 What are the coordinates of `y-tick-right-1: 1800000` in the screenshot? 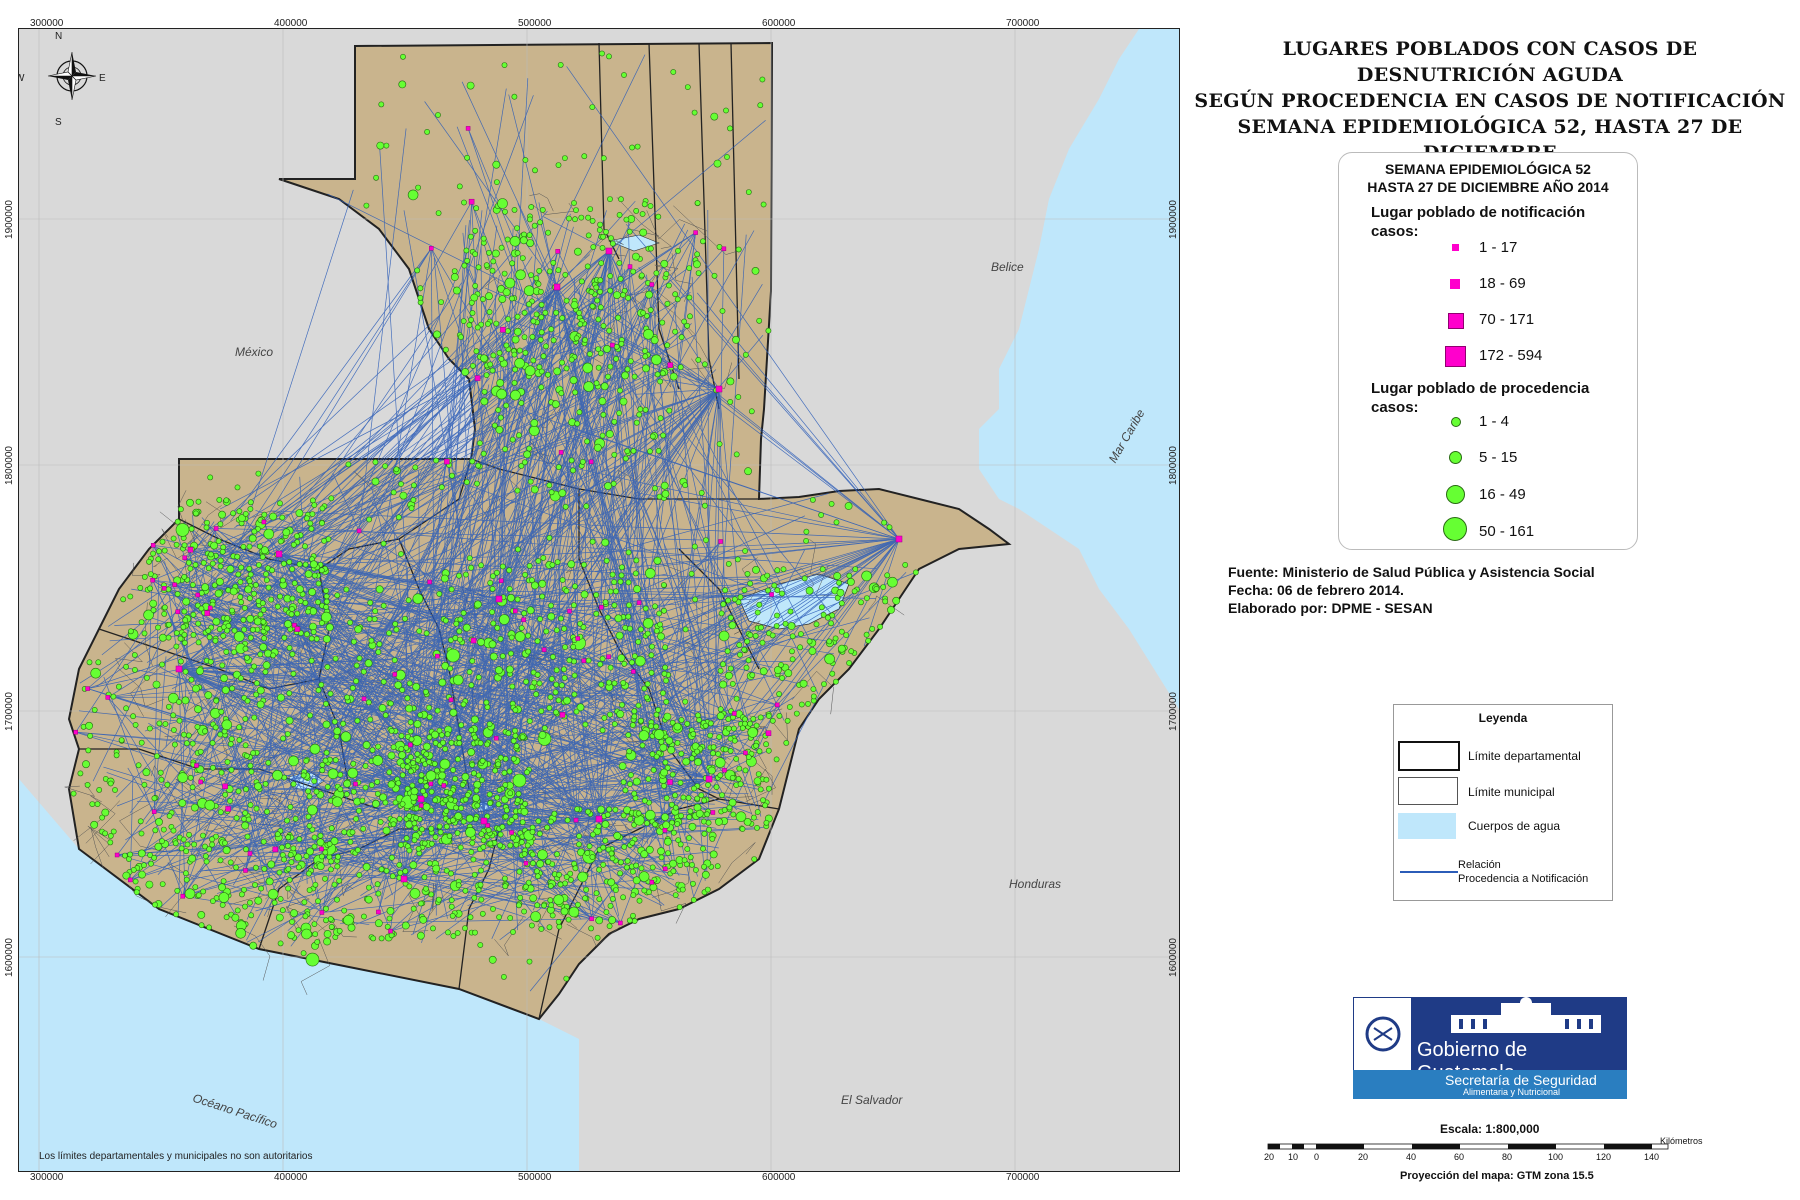 It's located at (1173, 465).